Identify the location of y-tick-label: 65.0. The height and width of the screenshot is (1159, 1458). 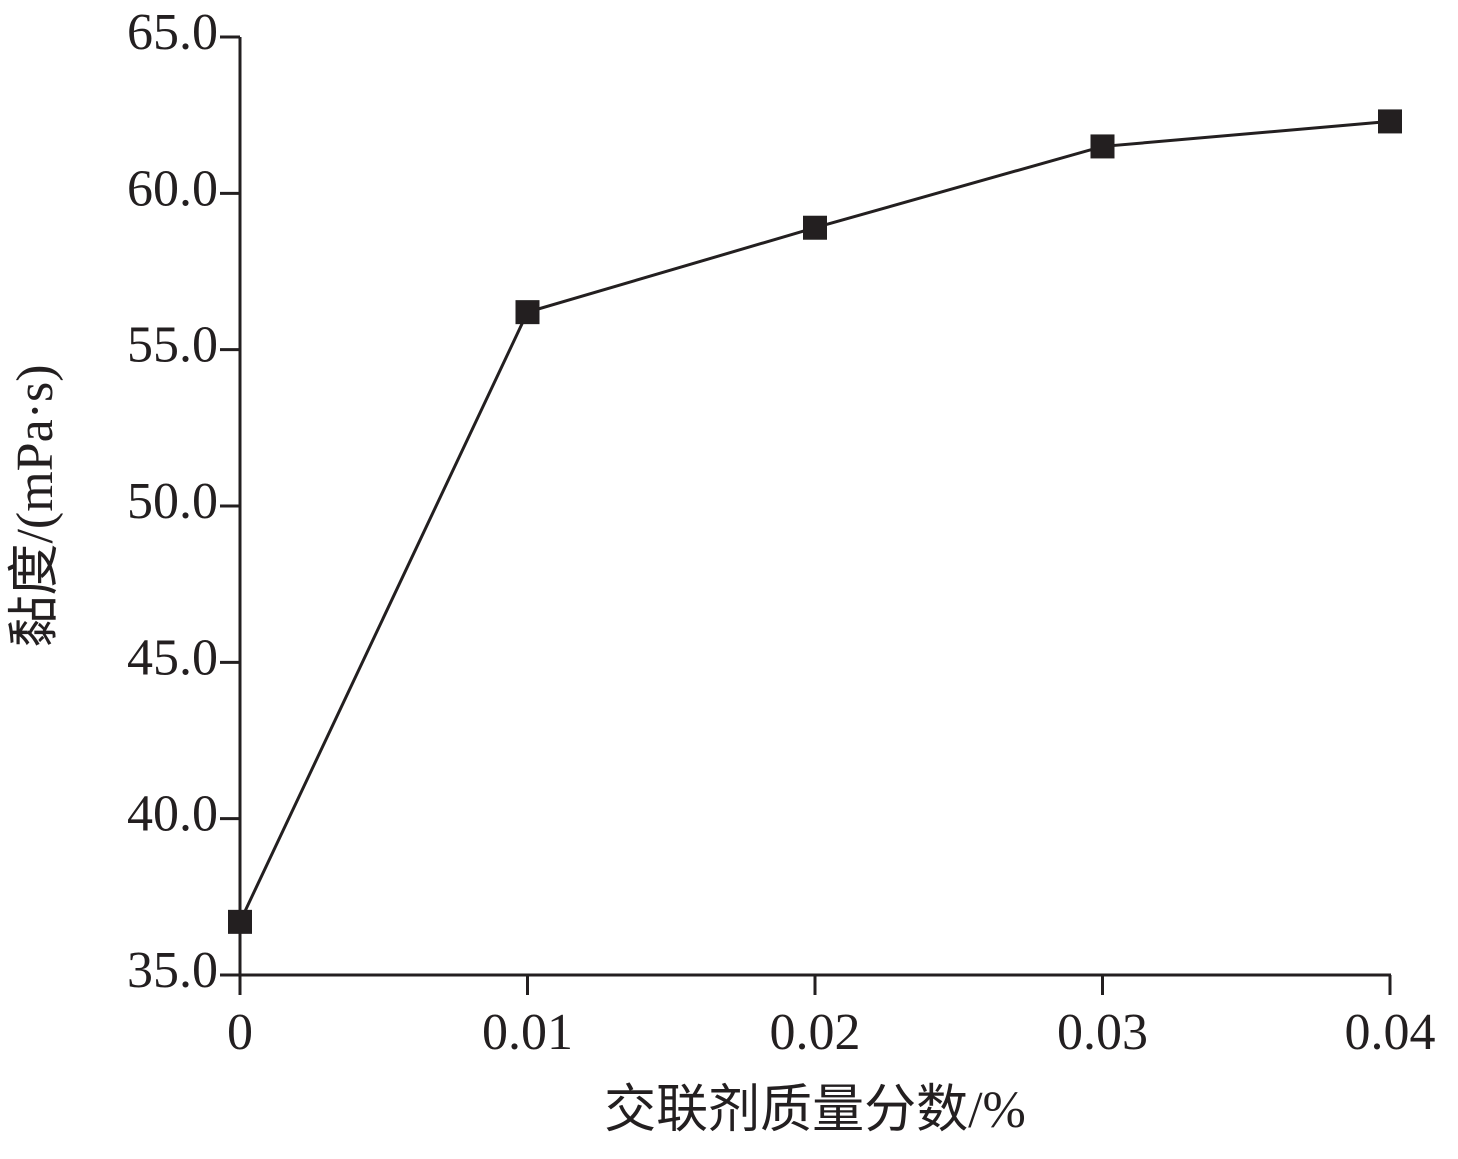
(172, 32).